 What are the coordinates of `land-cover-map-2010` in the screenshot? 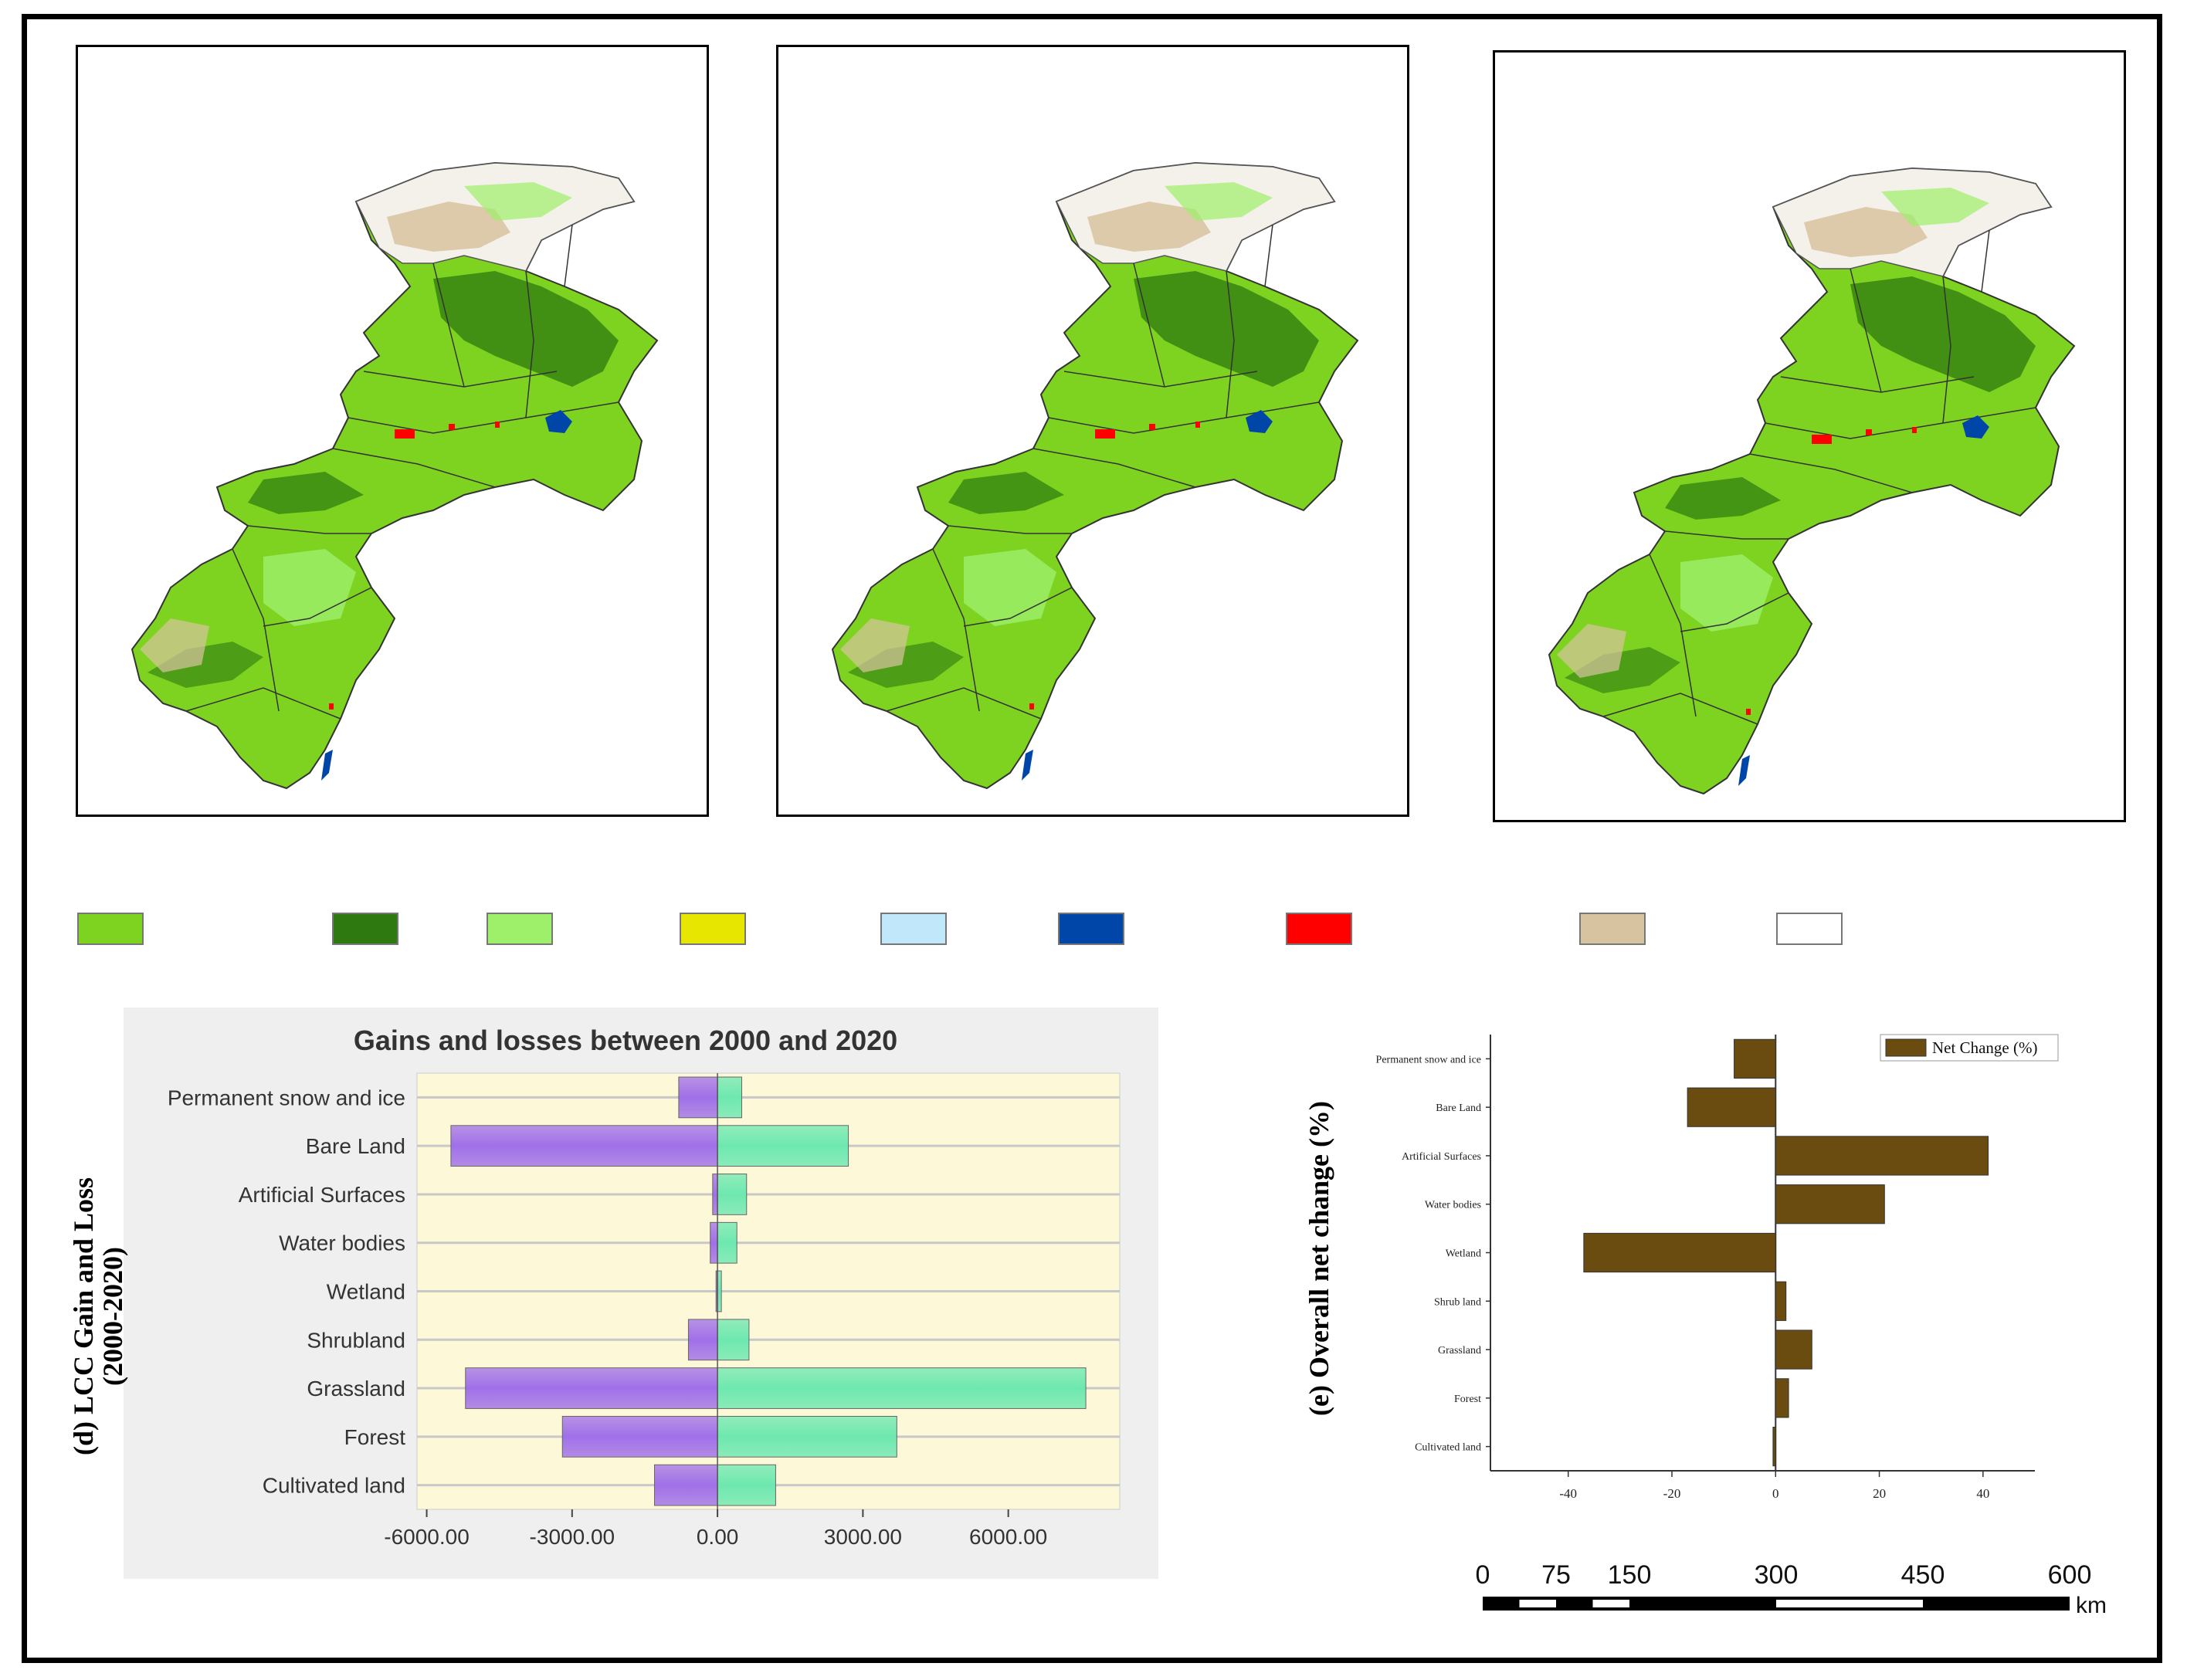 It's located at (1095, 476).